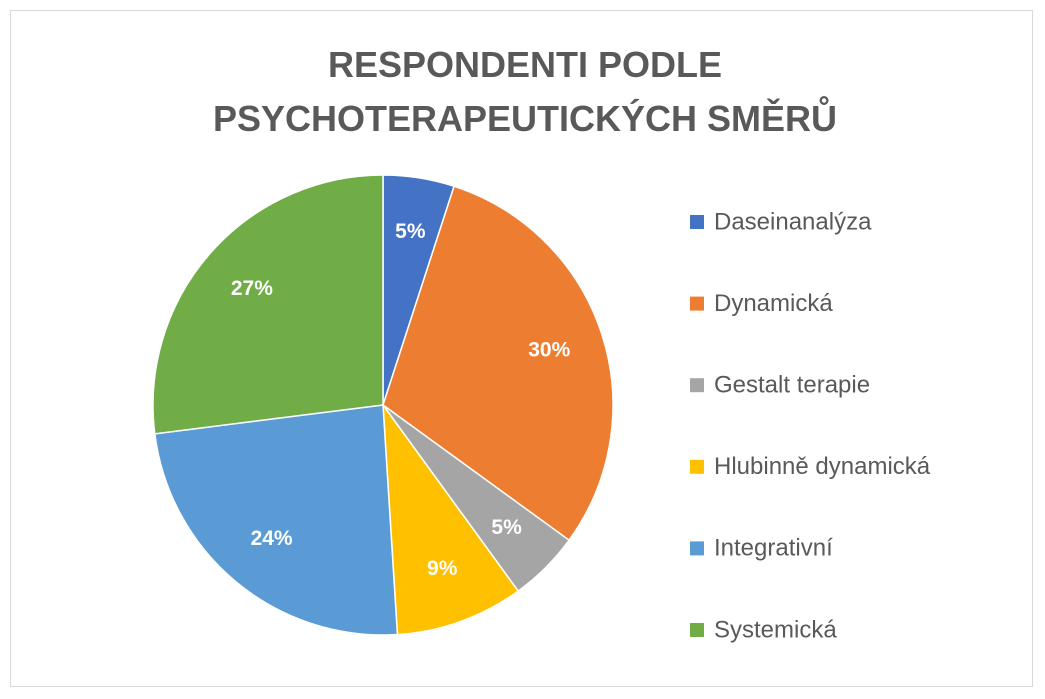 The height and width of the screenshot is (699, 1045). What do you see at coordinates (252, 288) in the screenshot?
I see `data-label: 27%` at bounding box center [252, 288].